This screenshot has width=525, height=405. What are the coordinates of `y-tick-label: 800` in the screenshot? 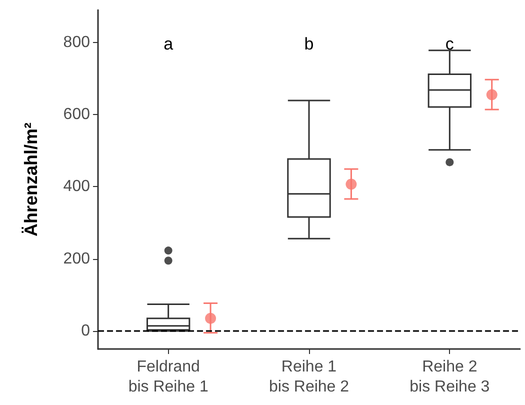 It's located at (76, 42).